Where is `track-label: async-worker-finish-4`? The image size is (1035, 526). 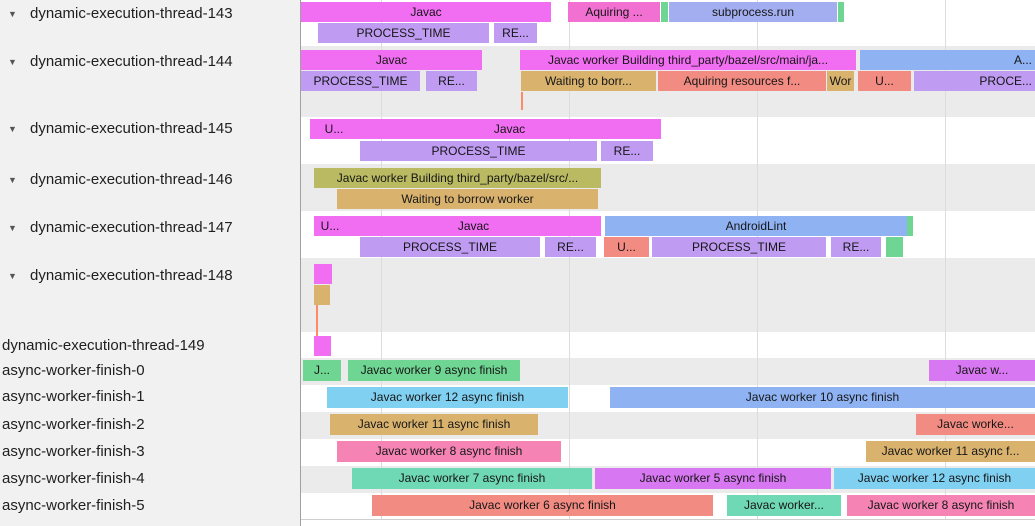
track-label: async-worker-finish-4 is located at coordinates (73, 479).